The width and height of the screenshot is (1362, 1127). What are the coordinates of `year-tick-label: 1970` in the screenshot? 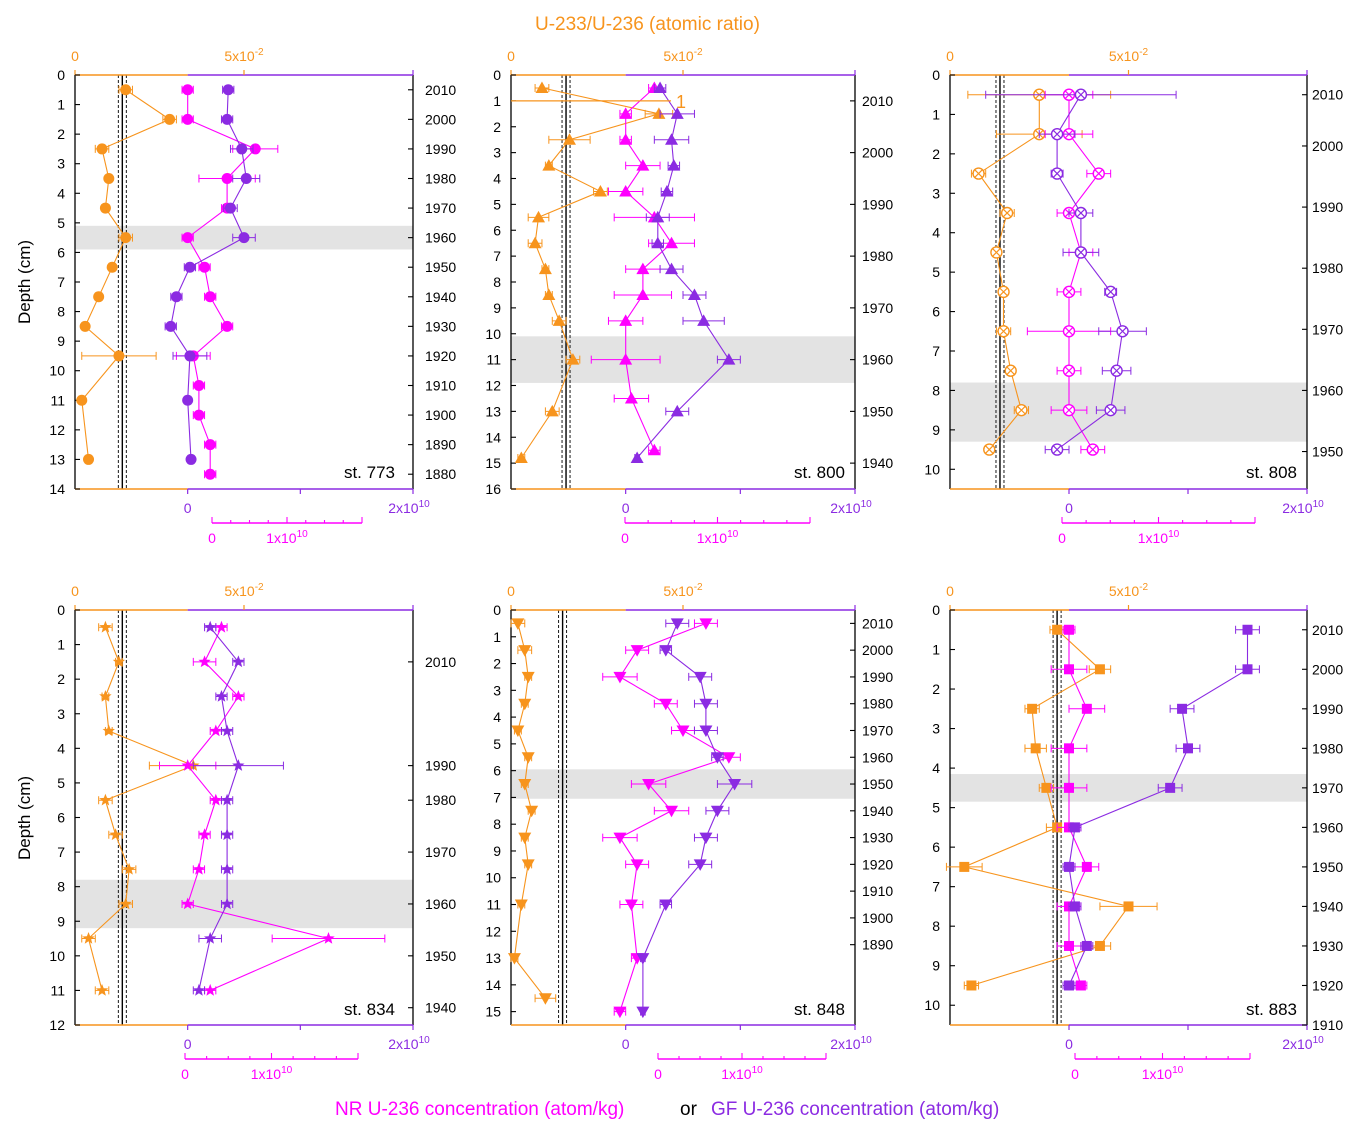 It's located at (1327, 329).